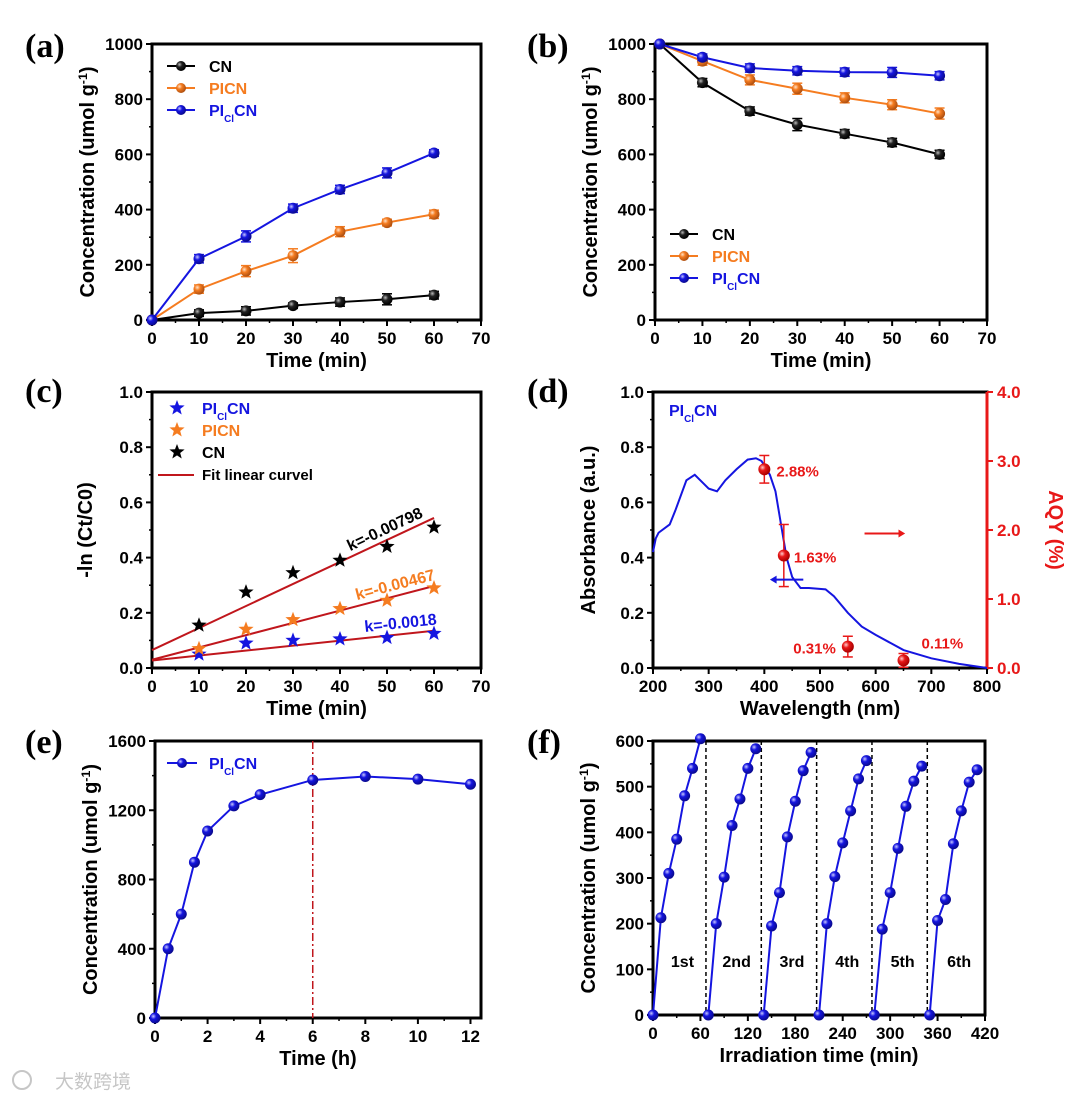  I want to click on x-tick-label: 40, so click(340, 338).